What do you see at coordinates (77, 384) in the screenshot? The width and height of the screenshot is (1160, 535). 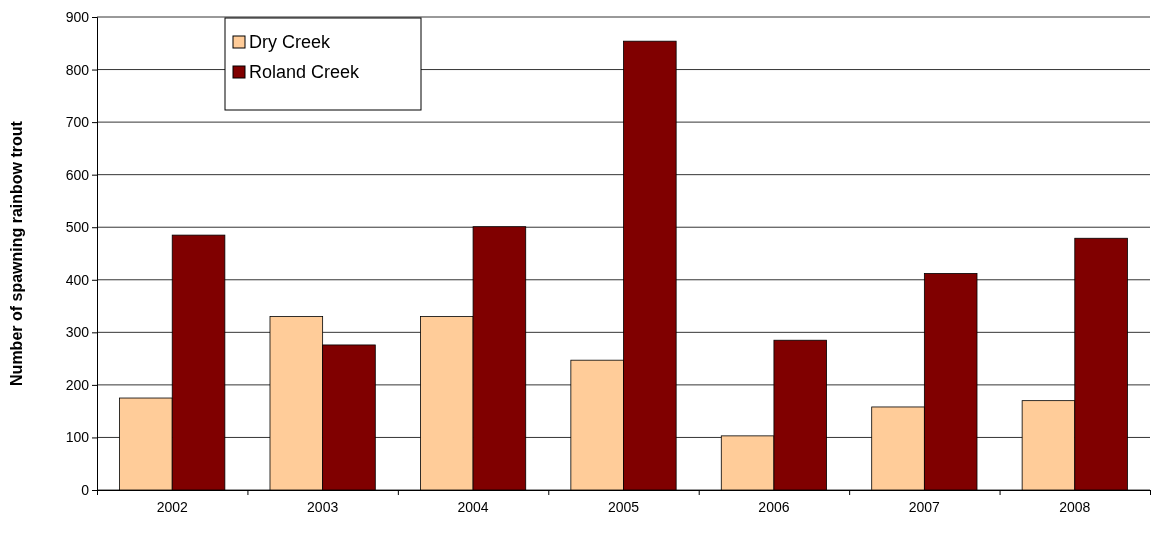 I see `y-tick-label: 200` at bounding box center [77, 384].